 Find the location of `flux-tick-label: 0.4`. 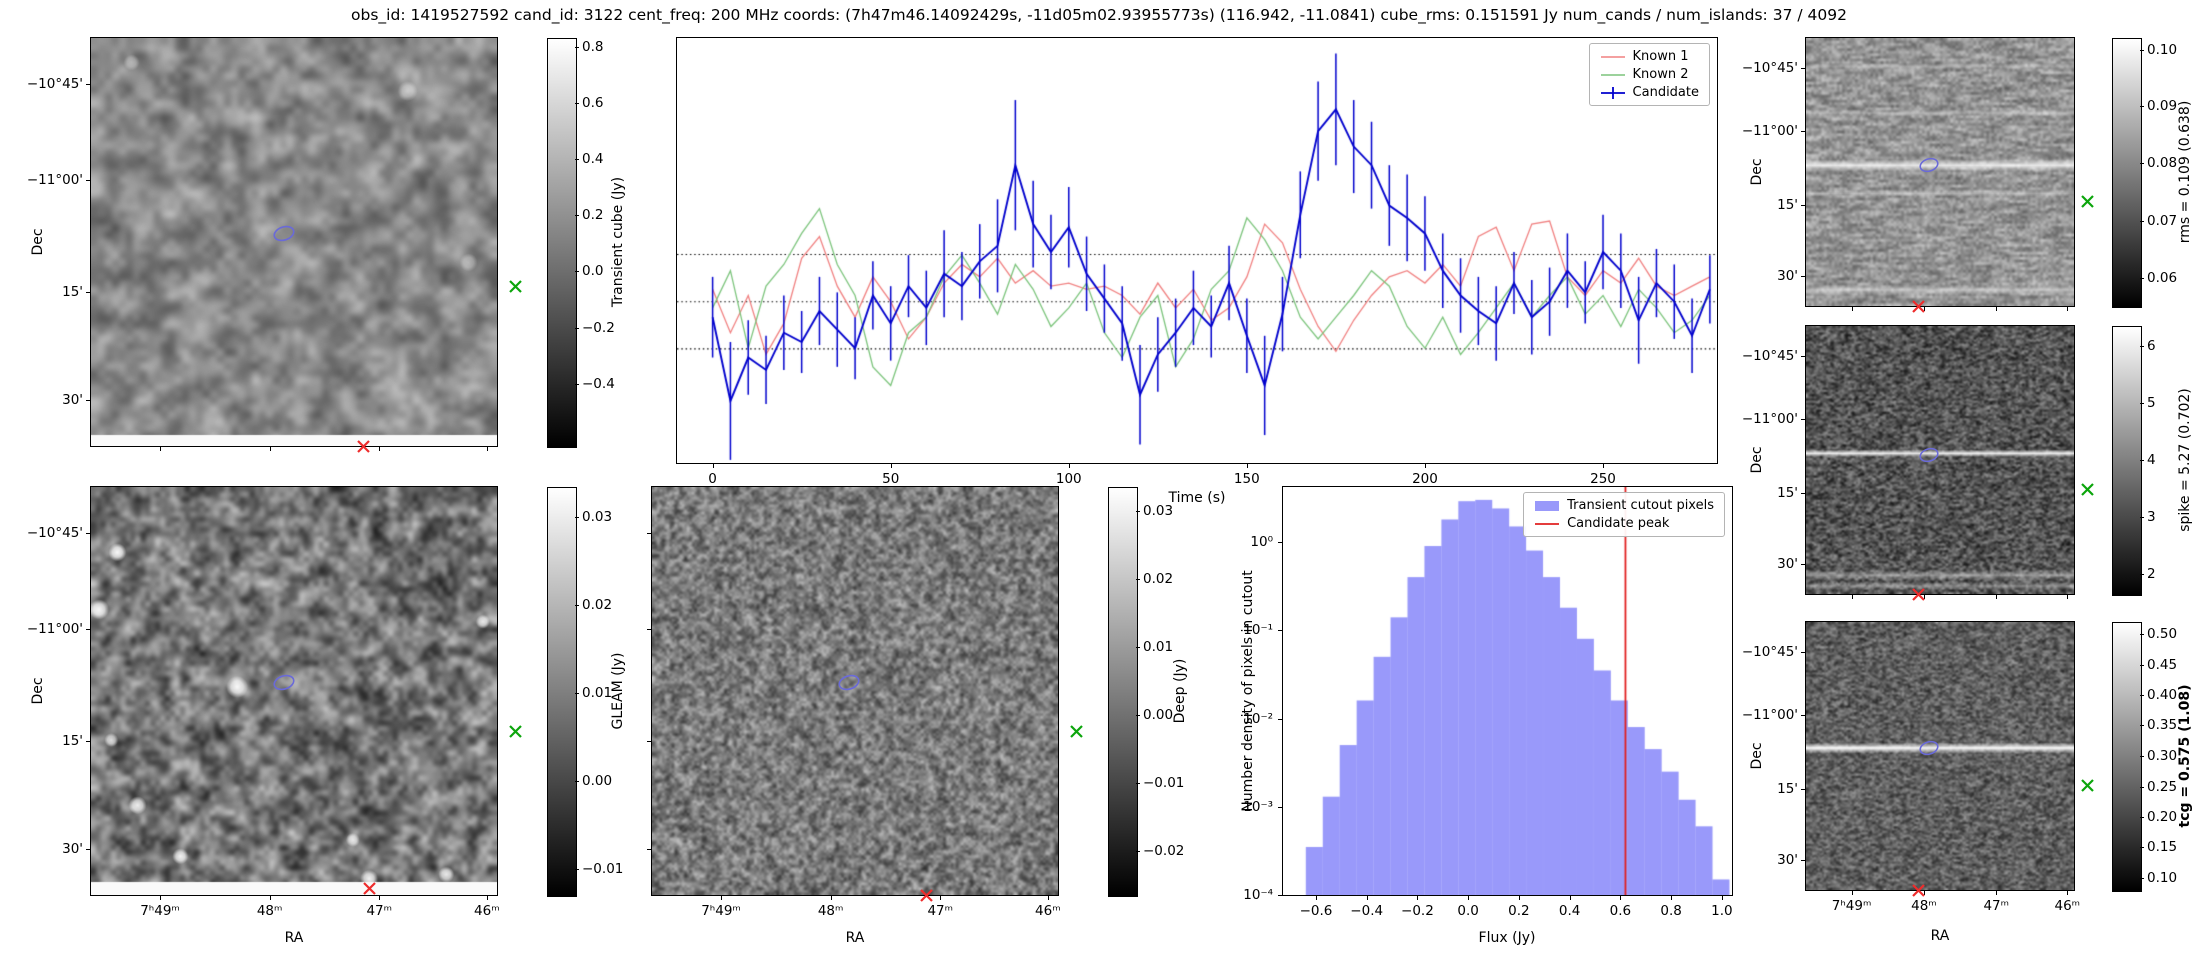

flux-tick-label: 0.4 is located at coordinates (1569, 911).